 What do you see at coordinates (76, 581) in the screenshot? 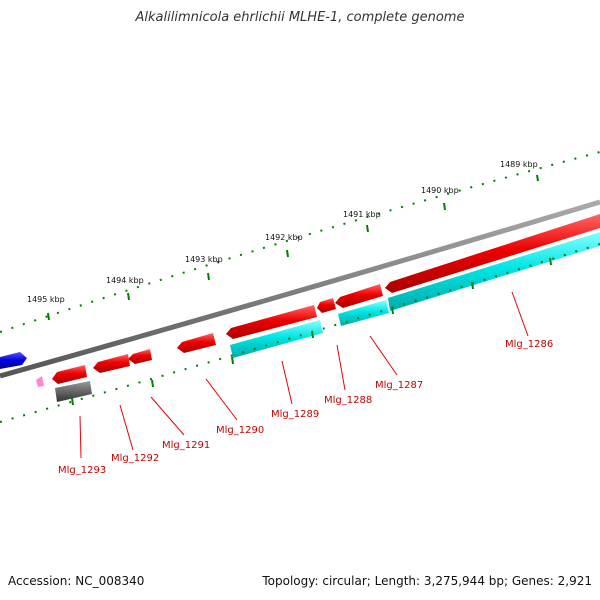
I see `accession-text: Accession: NC_008340` at bounding box center [76, 581].